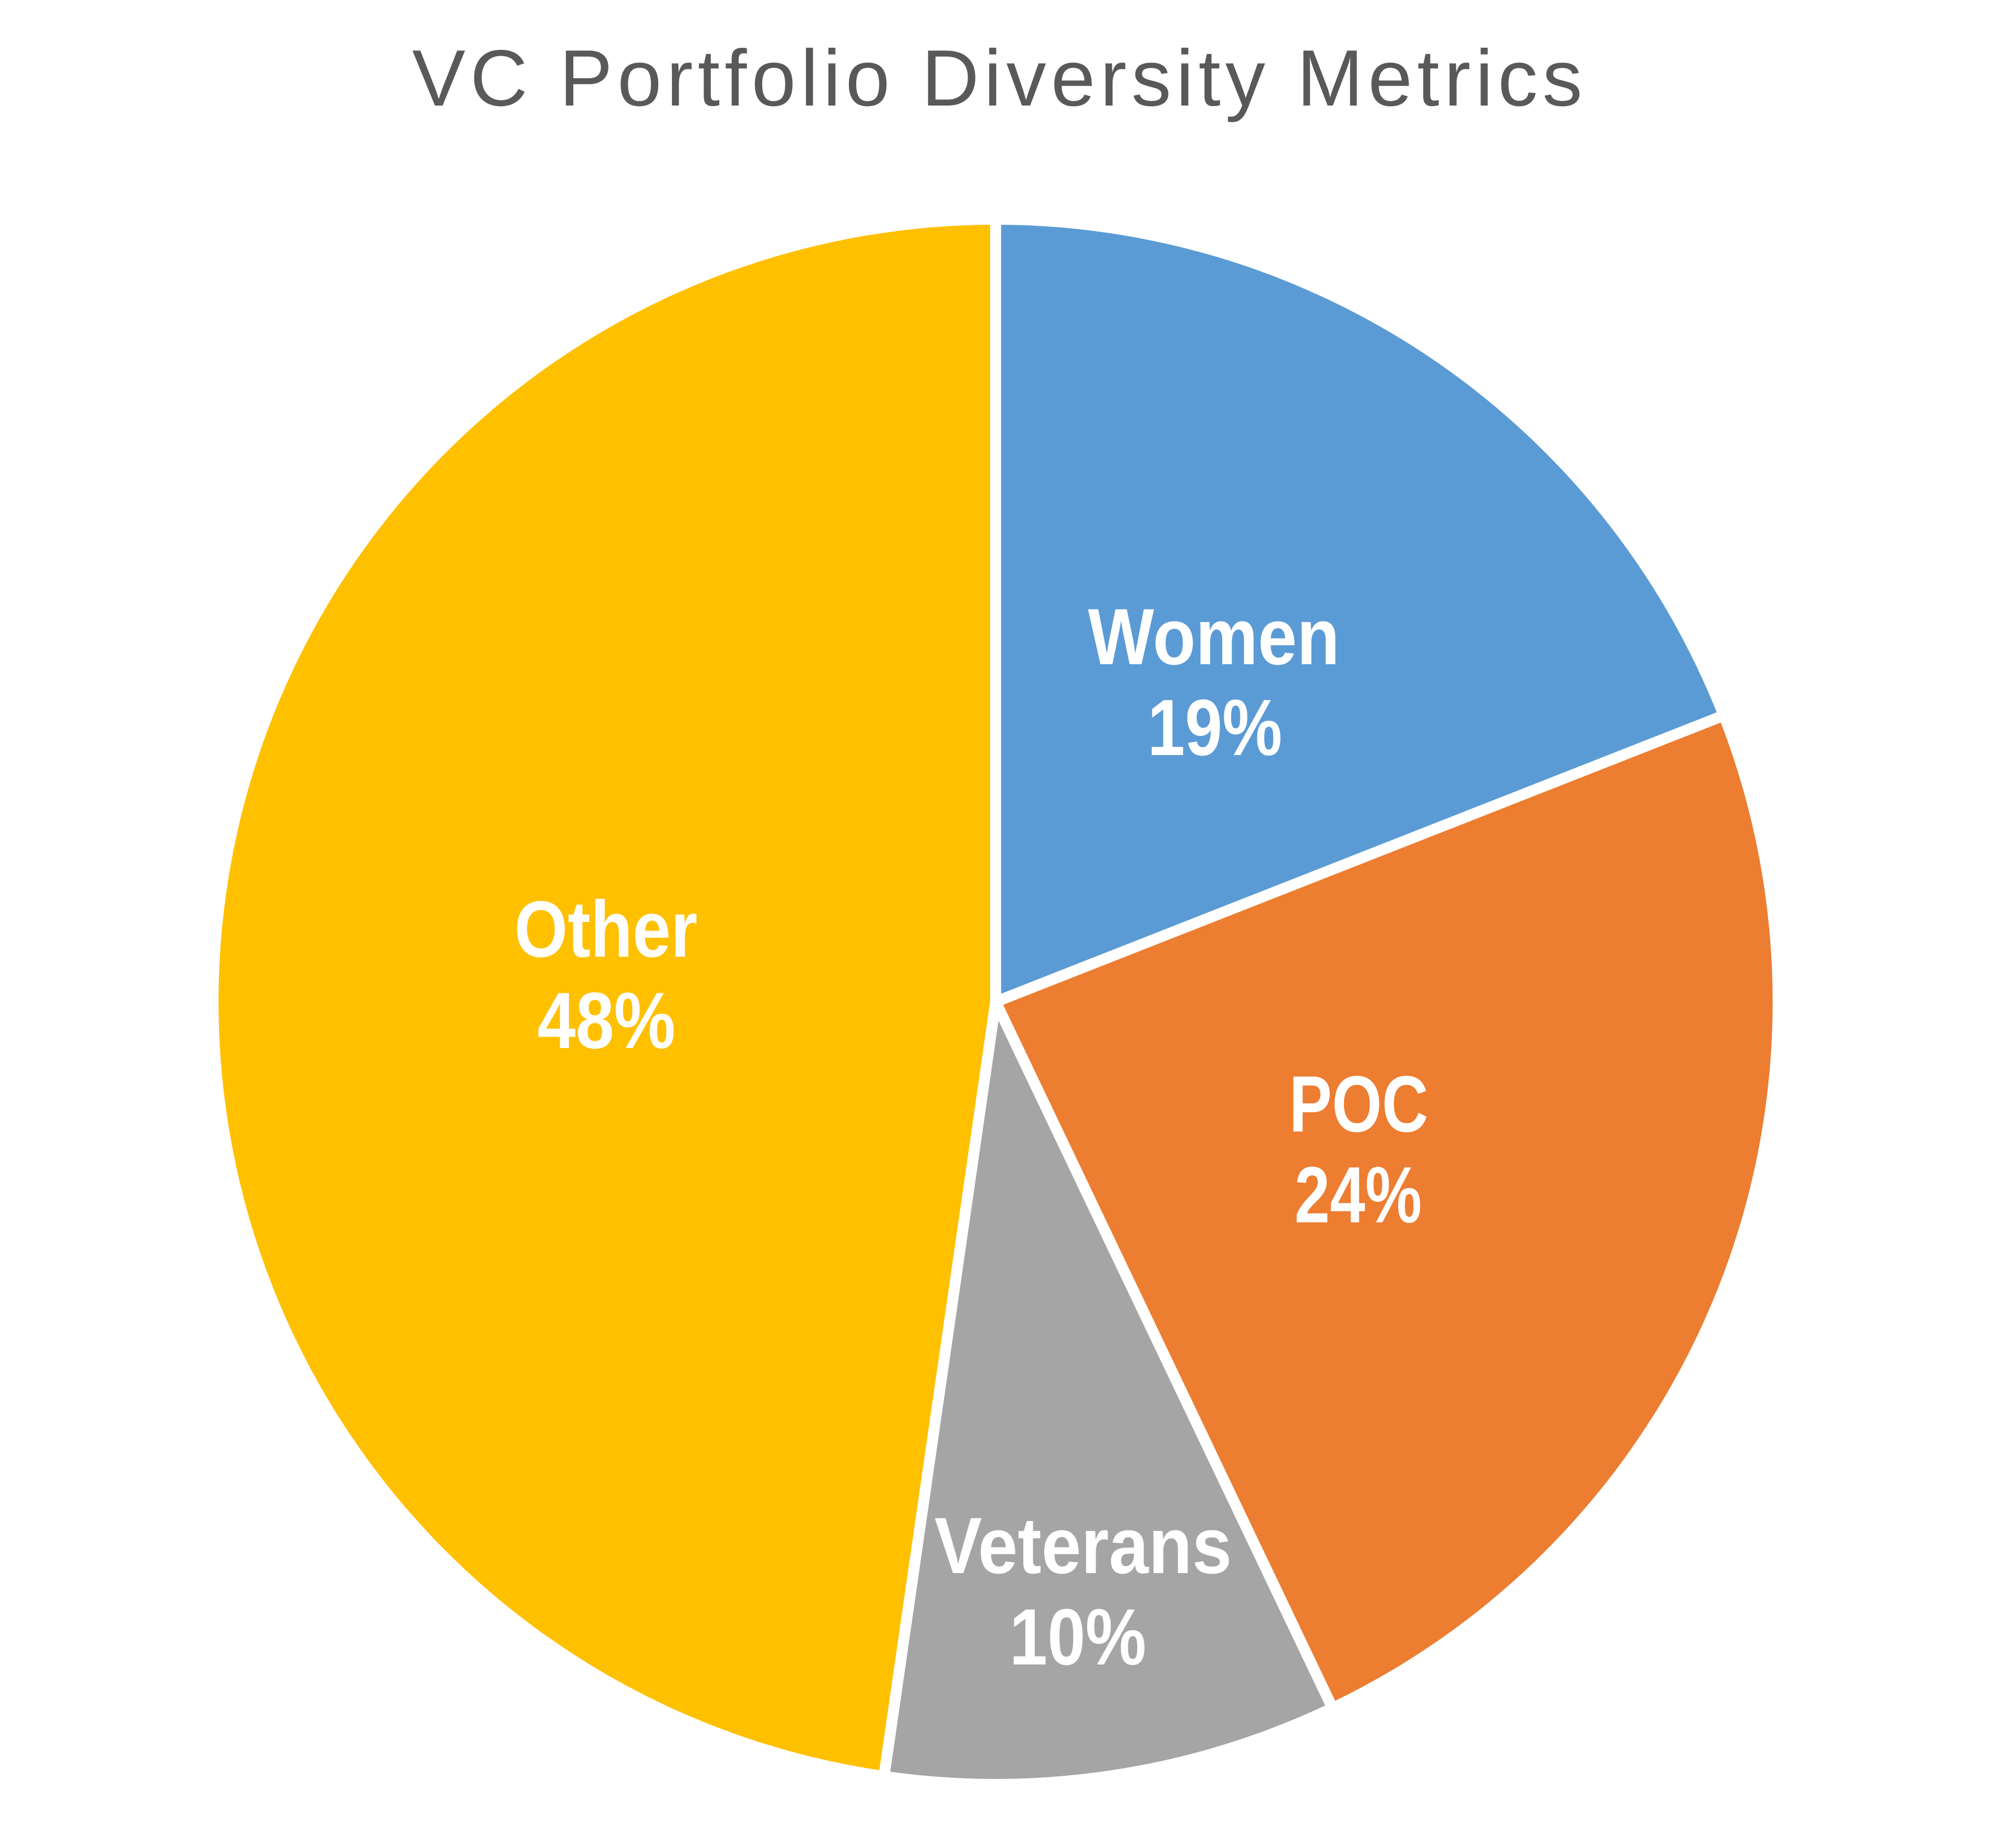 The width and height of the screenshot is (2016, 1833). What do you see at coordinates (1215, 727) in the screenshot?
I see `svg-text: 19%` at bounding box center [1215, 727].